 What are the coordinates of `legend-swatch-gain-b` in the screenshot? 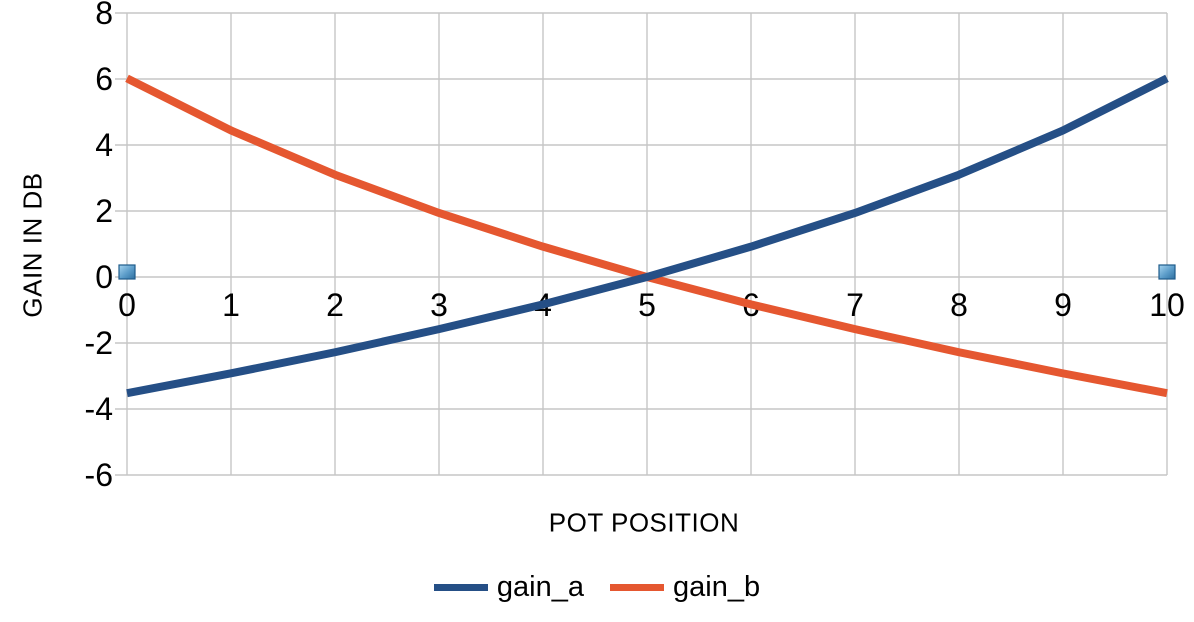 It's located at (637, 587).